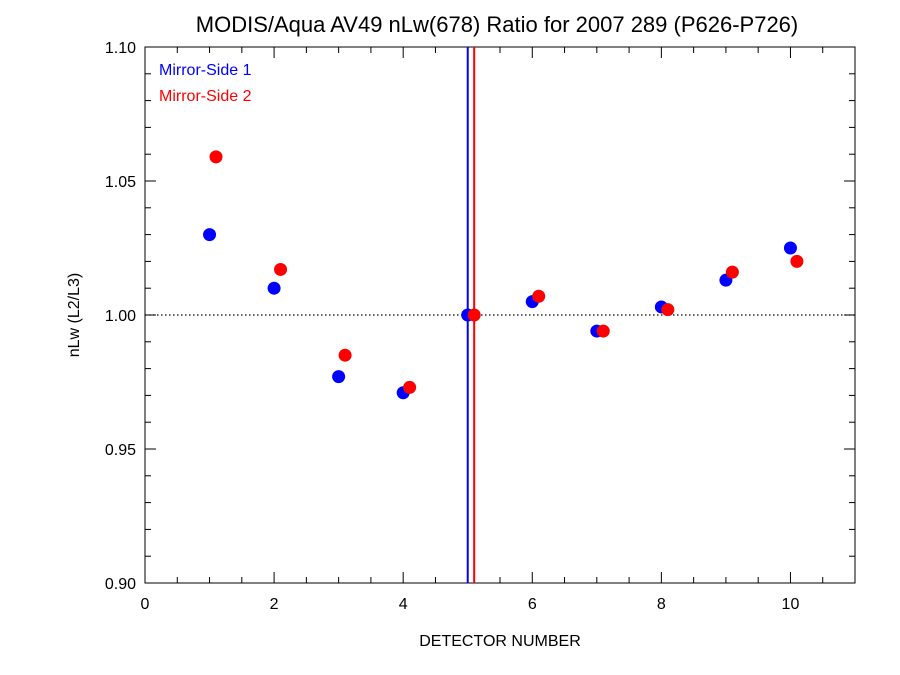 The image size is (900, 675). I want to click on x-tick-label: 2, so click(274, 604).